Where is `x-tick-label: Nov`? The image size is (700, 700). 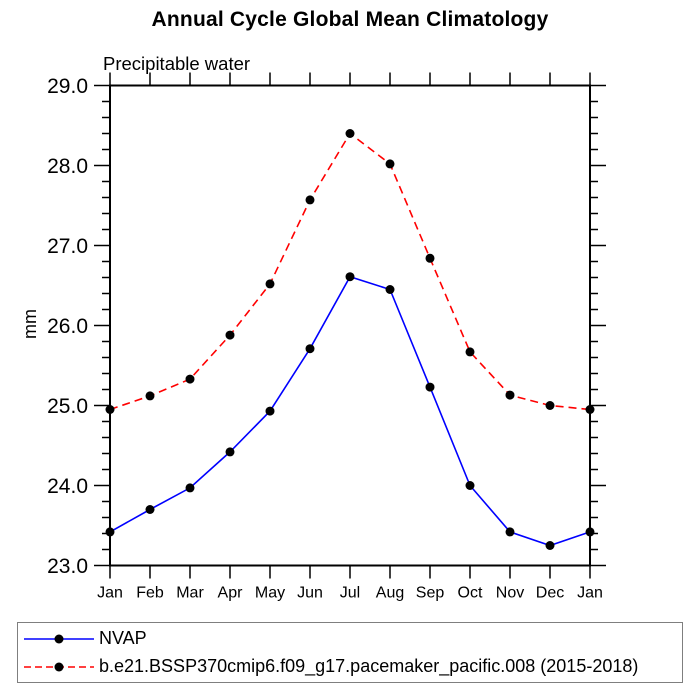 x-tick-label: Nov is located at coordinates (510, 593).